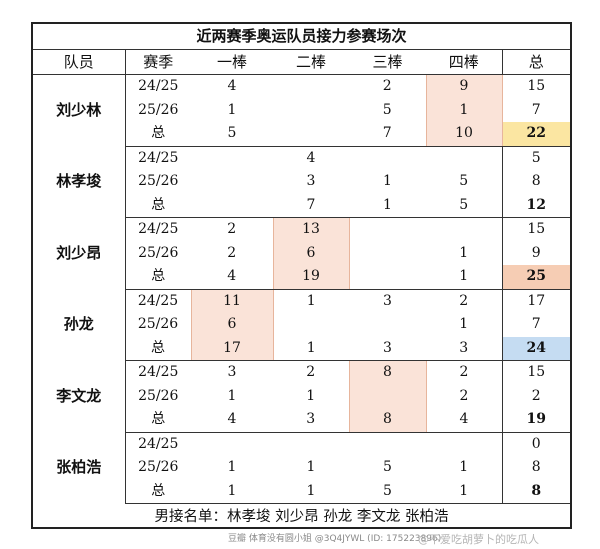 The image size is (600, 549). What do you see at coordinates (311, 62) in the screenshot?
I see `header-leg2: 二棒` at bounding box center [311, 62].